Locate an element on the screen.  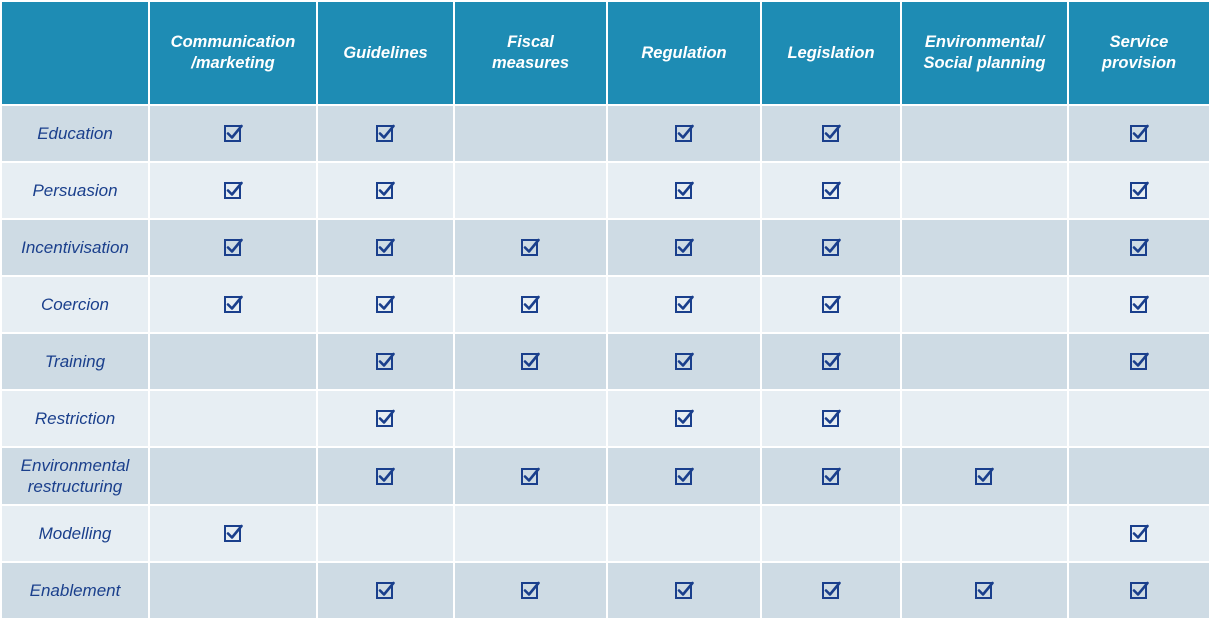
table-row: Restriction is located at coordinates (604, 418).